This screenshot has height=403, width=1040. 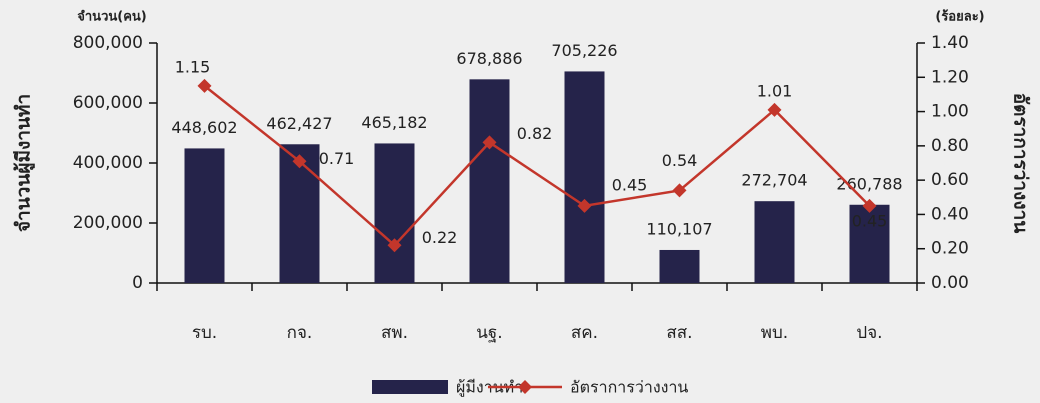 What do you see at coordinates (111, 17) in the screenshot?
I see `y-unit: จำนวน(คน)` at bounding box center [111, 17].